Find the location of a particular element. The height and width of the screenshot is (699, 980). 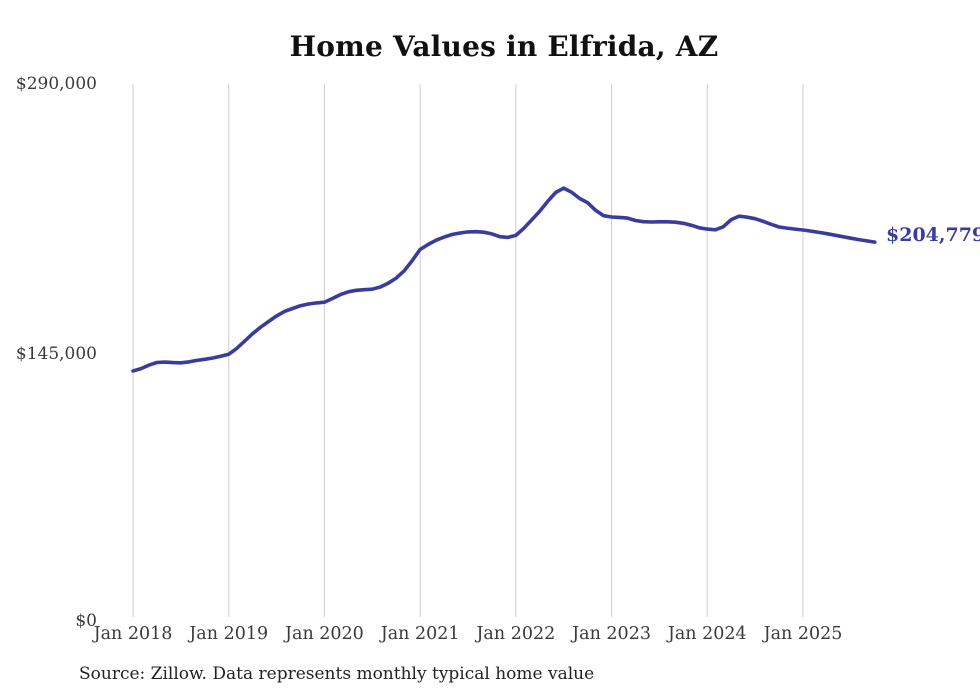

y-axis-tick-290000: $290,000 is located at coordinates (56, 84).